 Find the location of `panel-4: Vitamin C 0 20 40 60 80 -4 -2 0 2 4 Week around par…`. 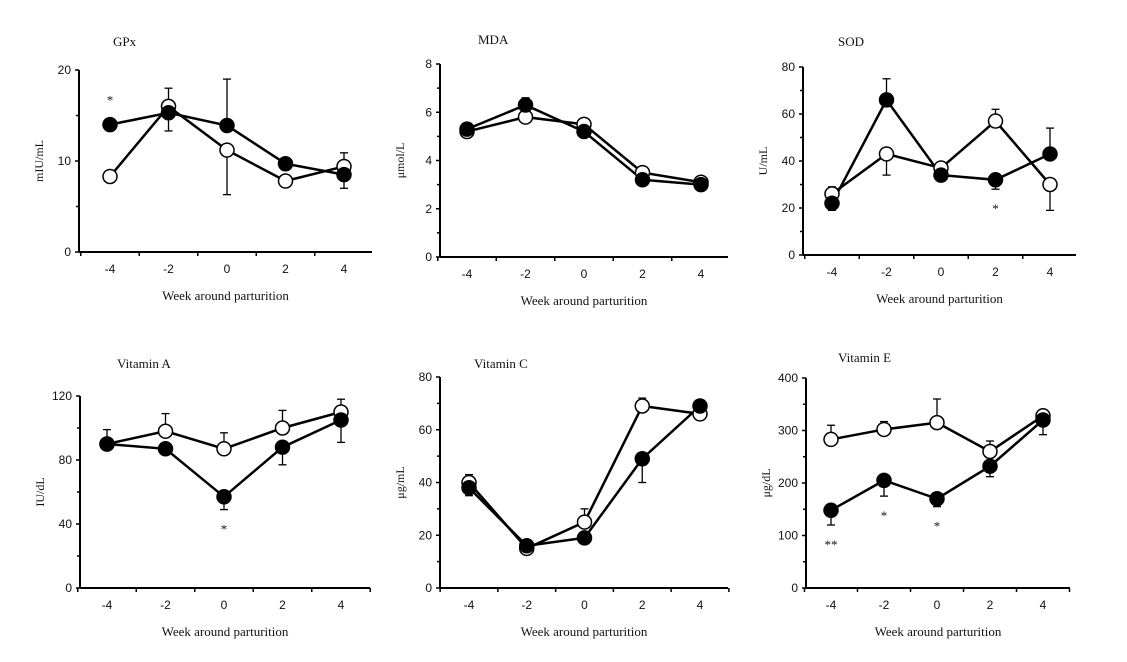

panel-4: Vitamin C 0 20 40 60 80 -4 -2 0 2 4 Week around par… is located at coordinates (561, 497).